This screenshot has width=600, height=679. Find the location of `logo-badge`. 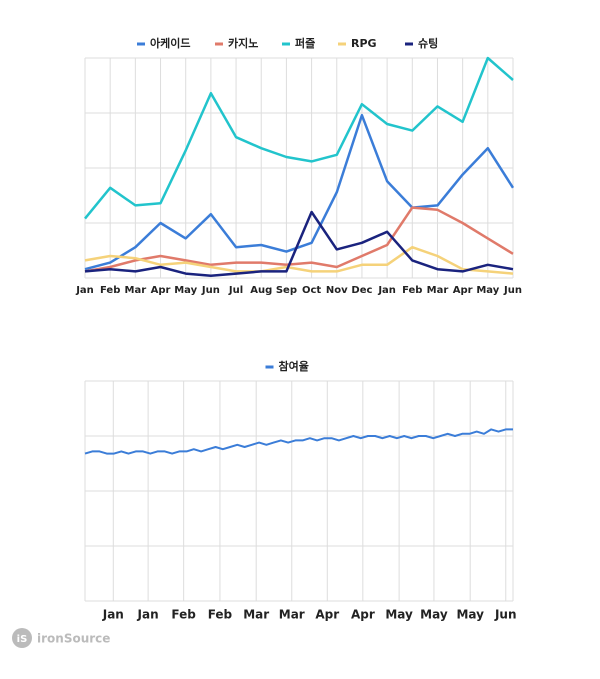

logo-badge is located at coordinates (22, 638).